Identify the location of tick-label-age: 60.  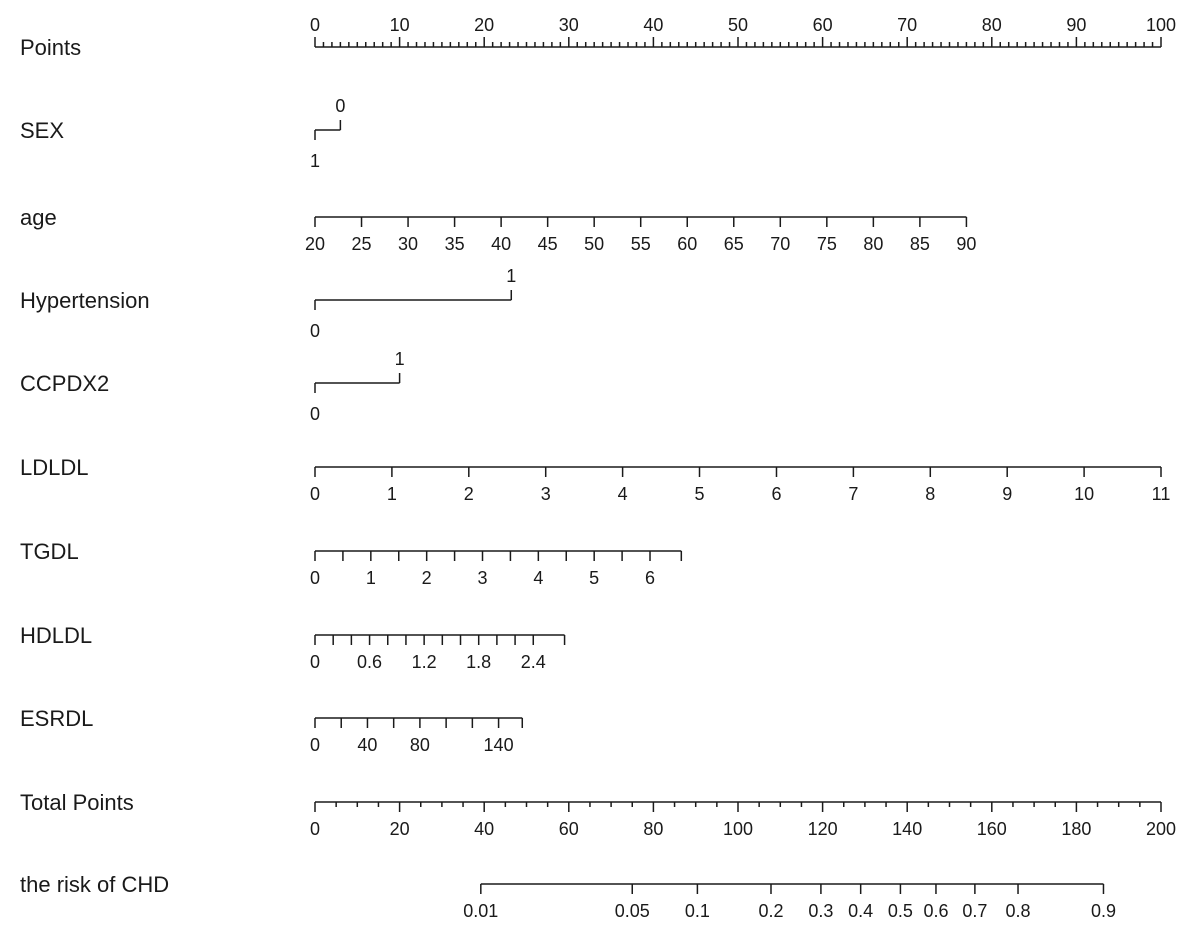
(687, 244).